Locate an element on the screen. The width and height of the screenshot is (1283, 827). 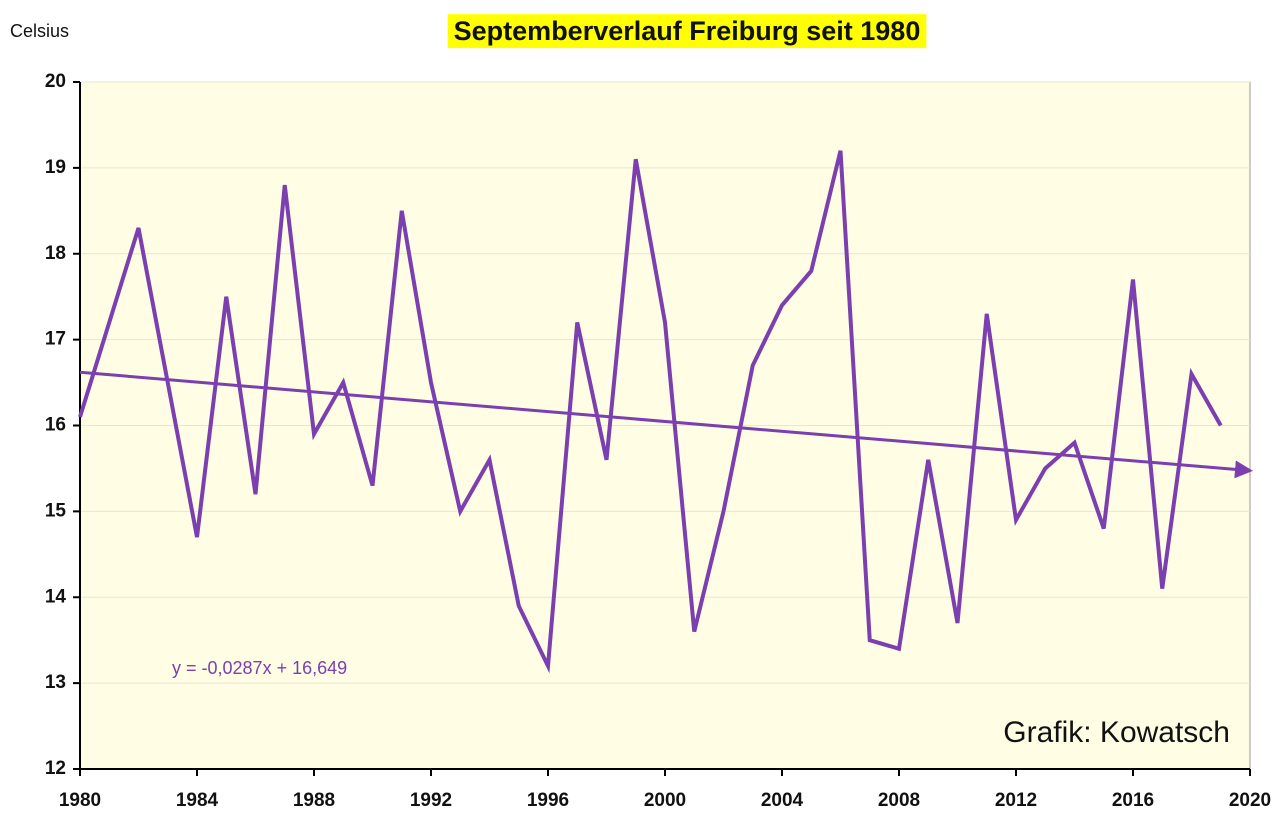
y-tick-label: 18 is located at coordinates (55, 253).